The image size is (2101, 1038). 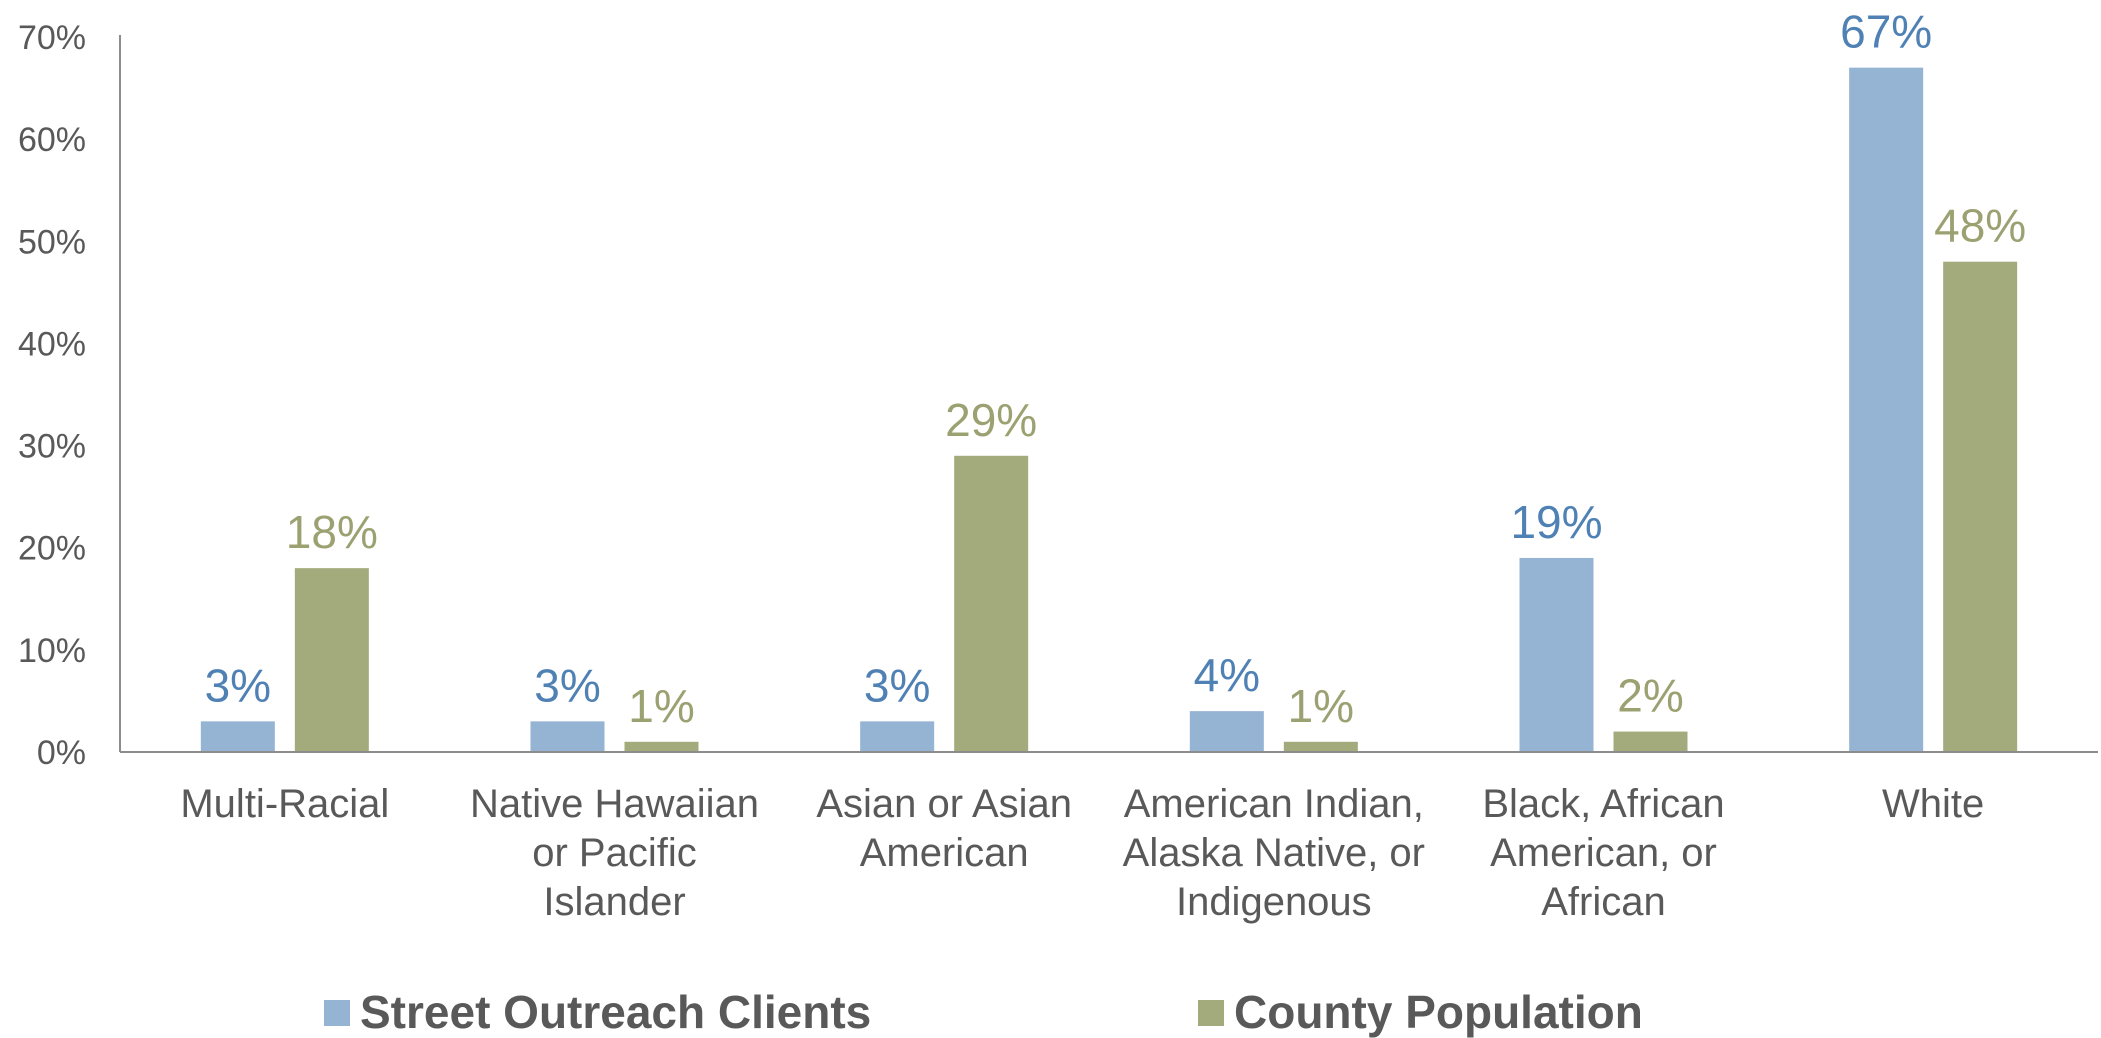 I want to click on x-category-label: Asian or Asian American, so click(x=944, y=828).